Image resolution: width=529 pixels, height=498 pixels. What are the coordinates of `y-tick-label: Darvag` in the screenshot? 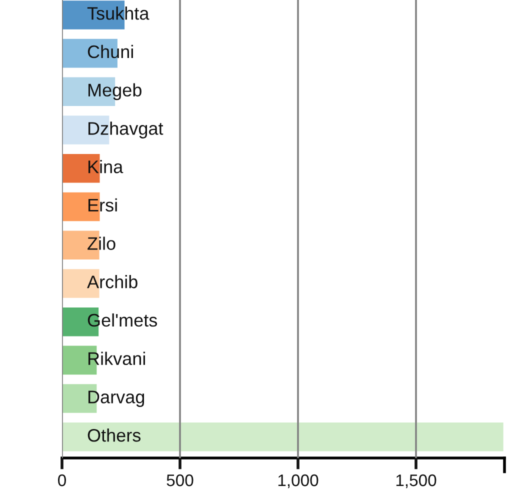 It's located at (116, 398).